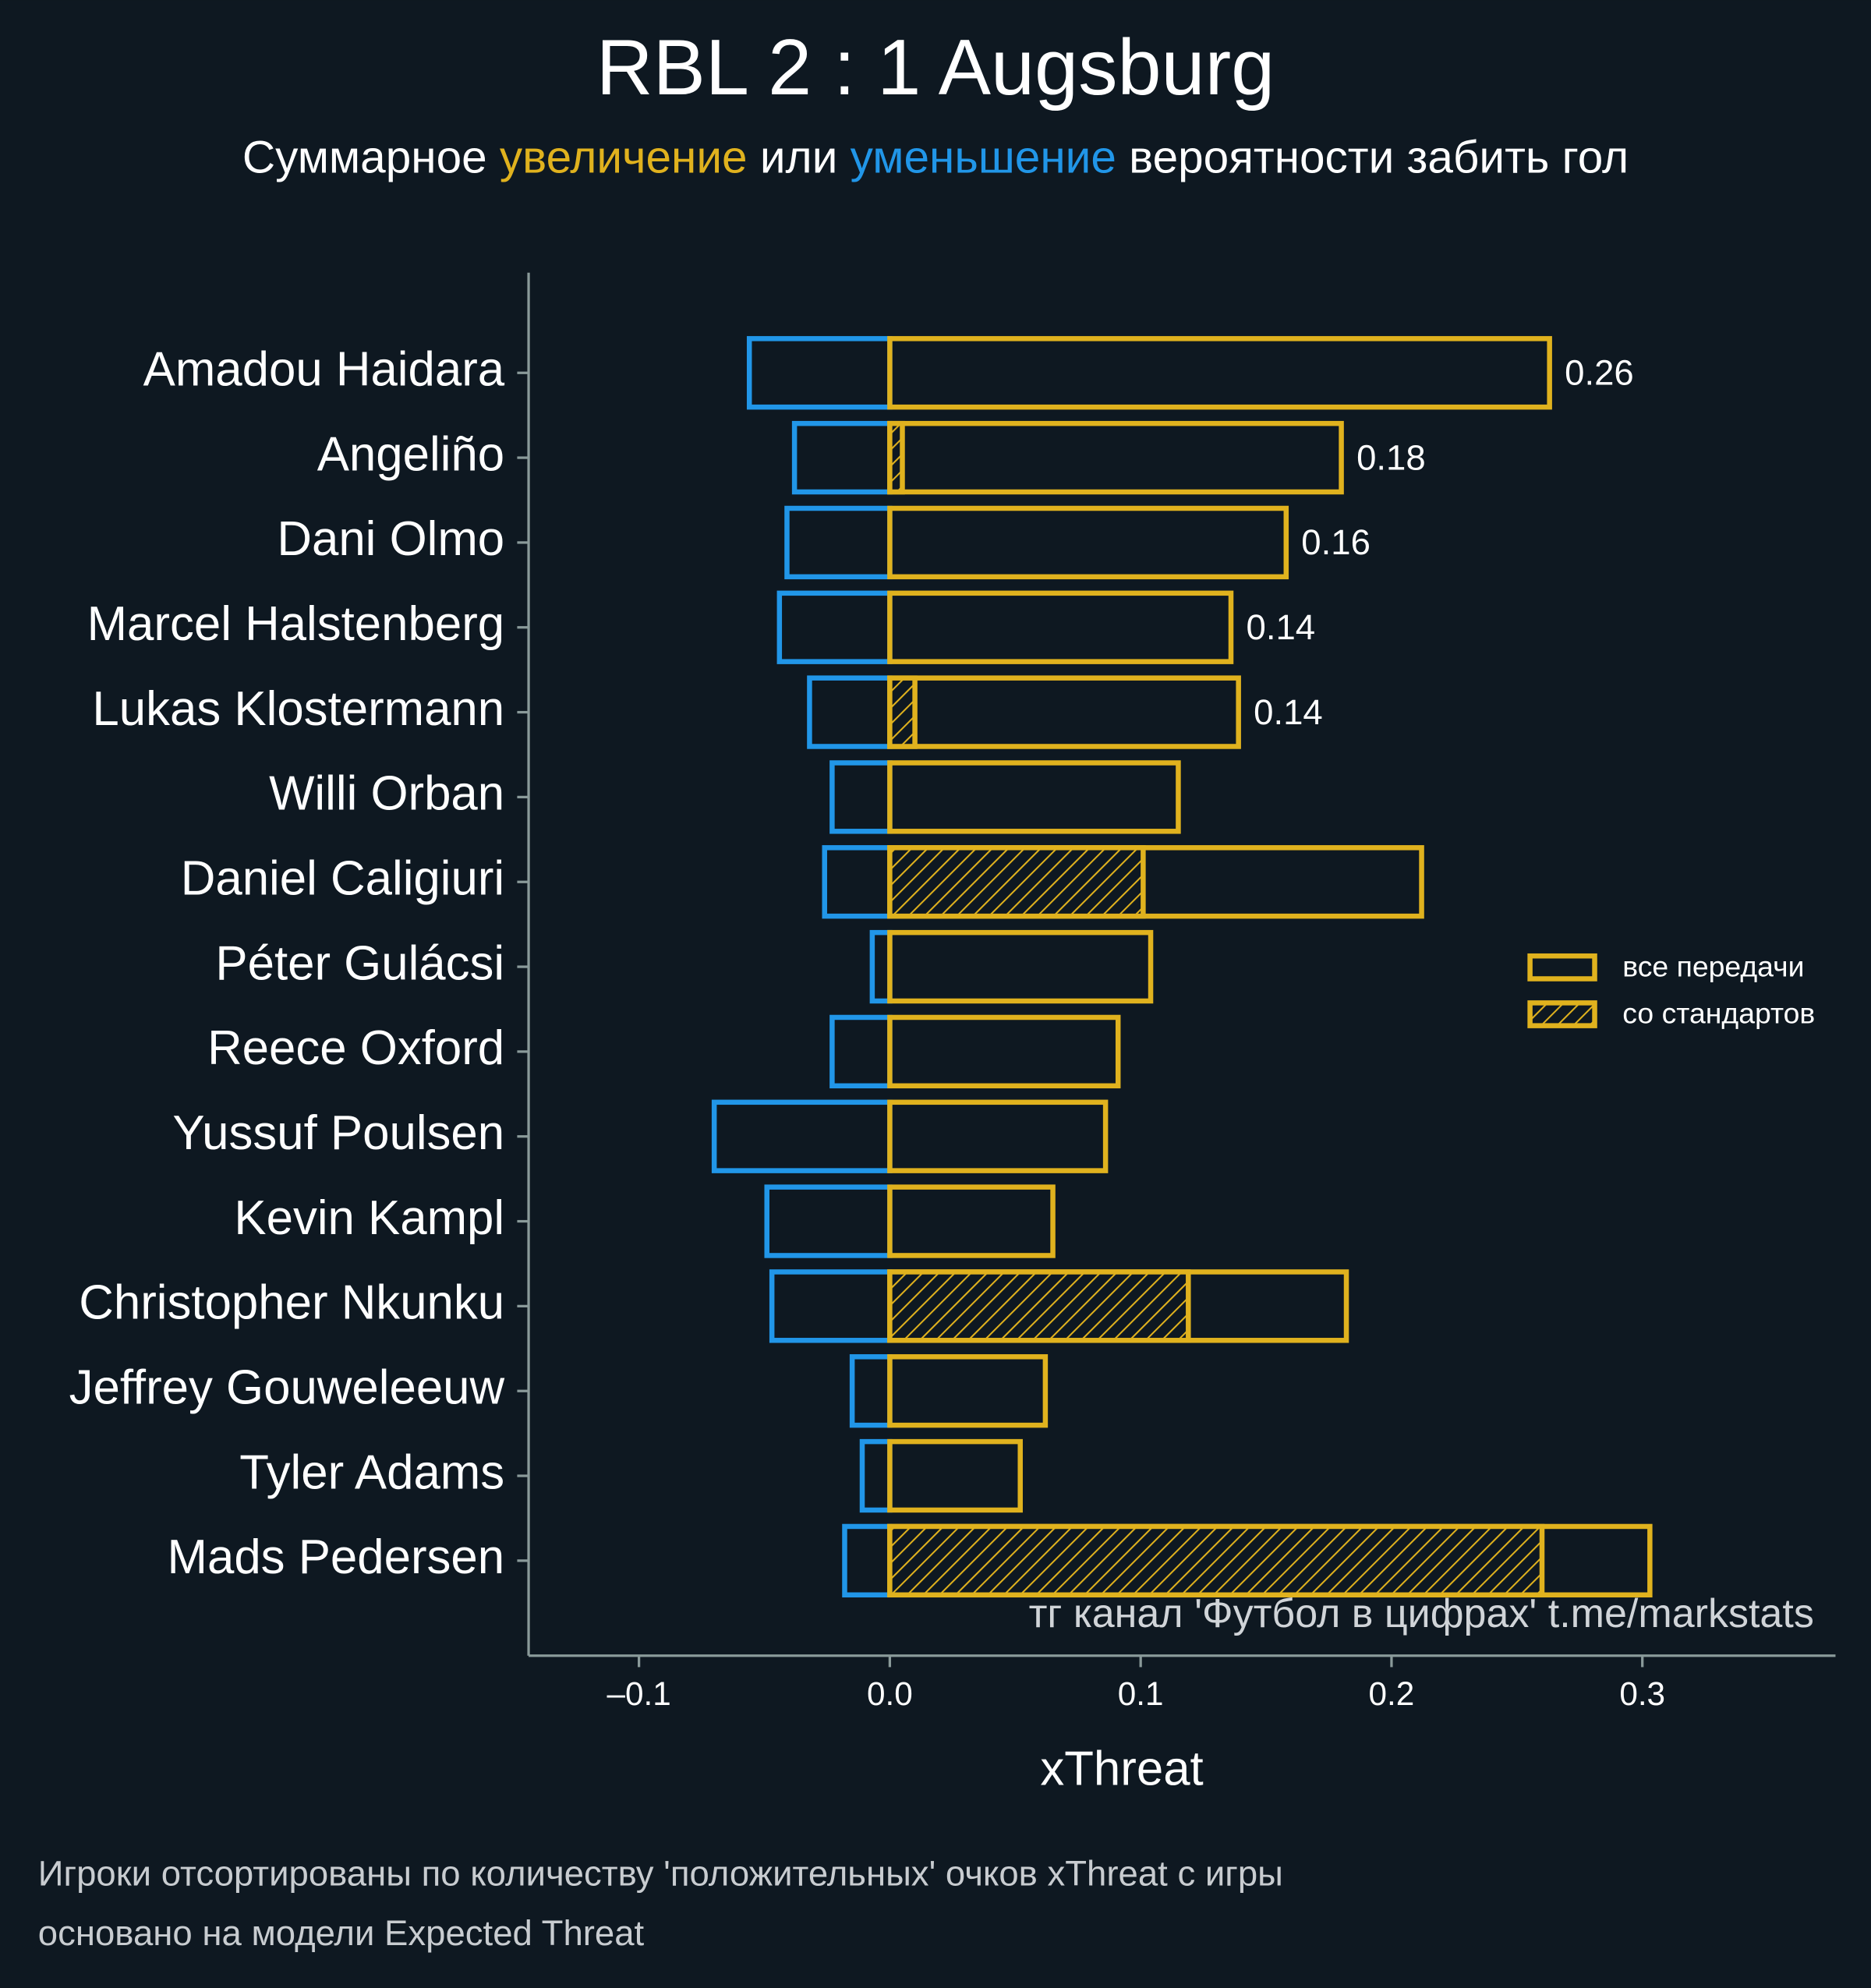 The image size is (1871, 1988). I want to click on legend-label: все передачи, so click(1713, 966).